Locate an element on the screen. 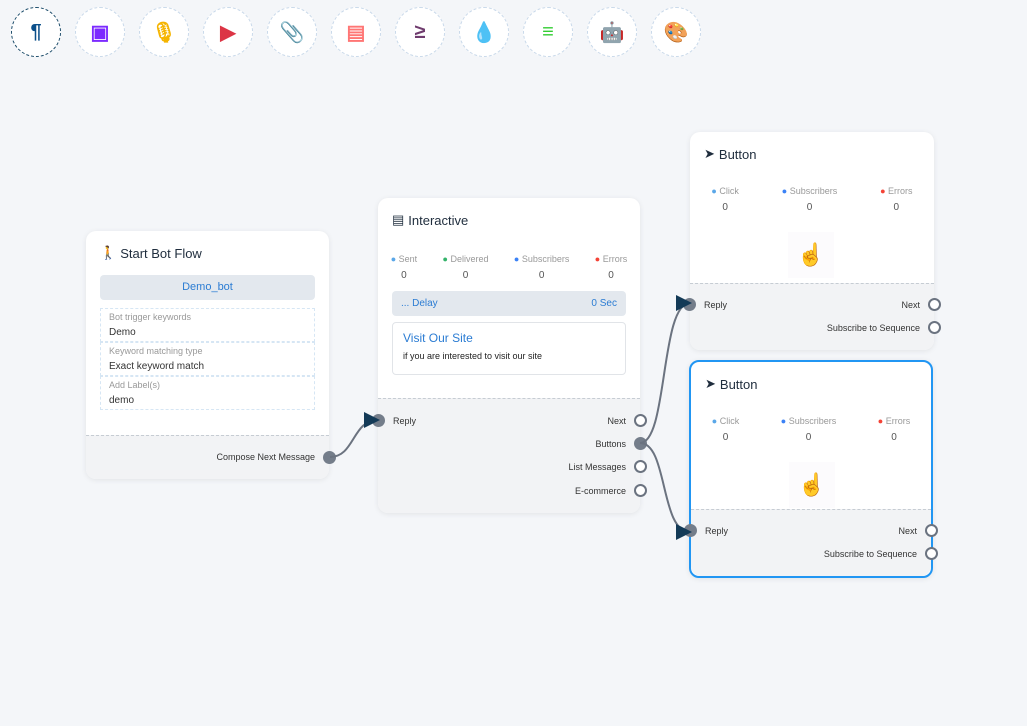  matching-type-field: Keyword matching type Exact keyword match is located at coordinates (207, 359).